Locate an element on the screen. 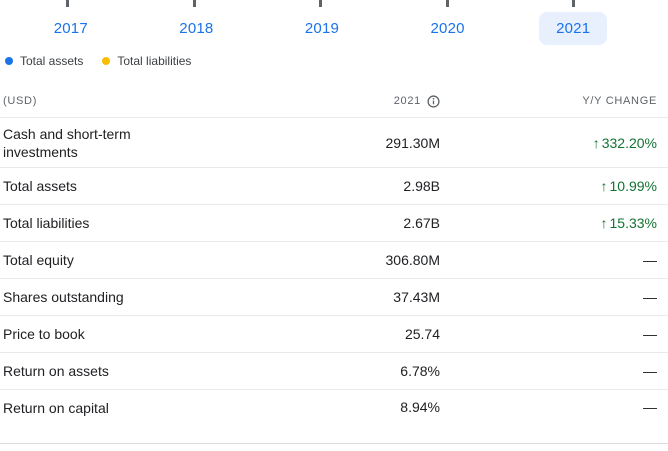 This screenshot has height=451, width=668. row-value: 25.74 is located at coordinates (422, 334).